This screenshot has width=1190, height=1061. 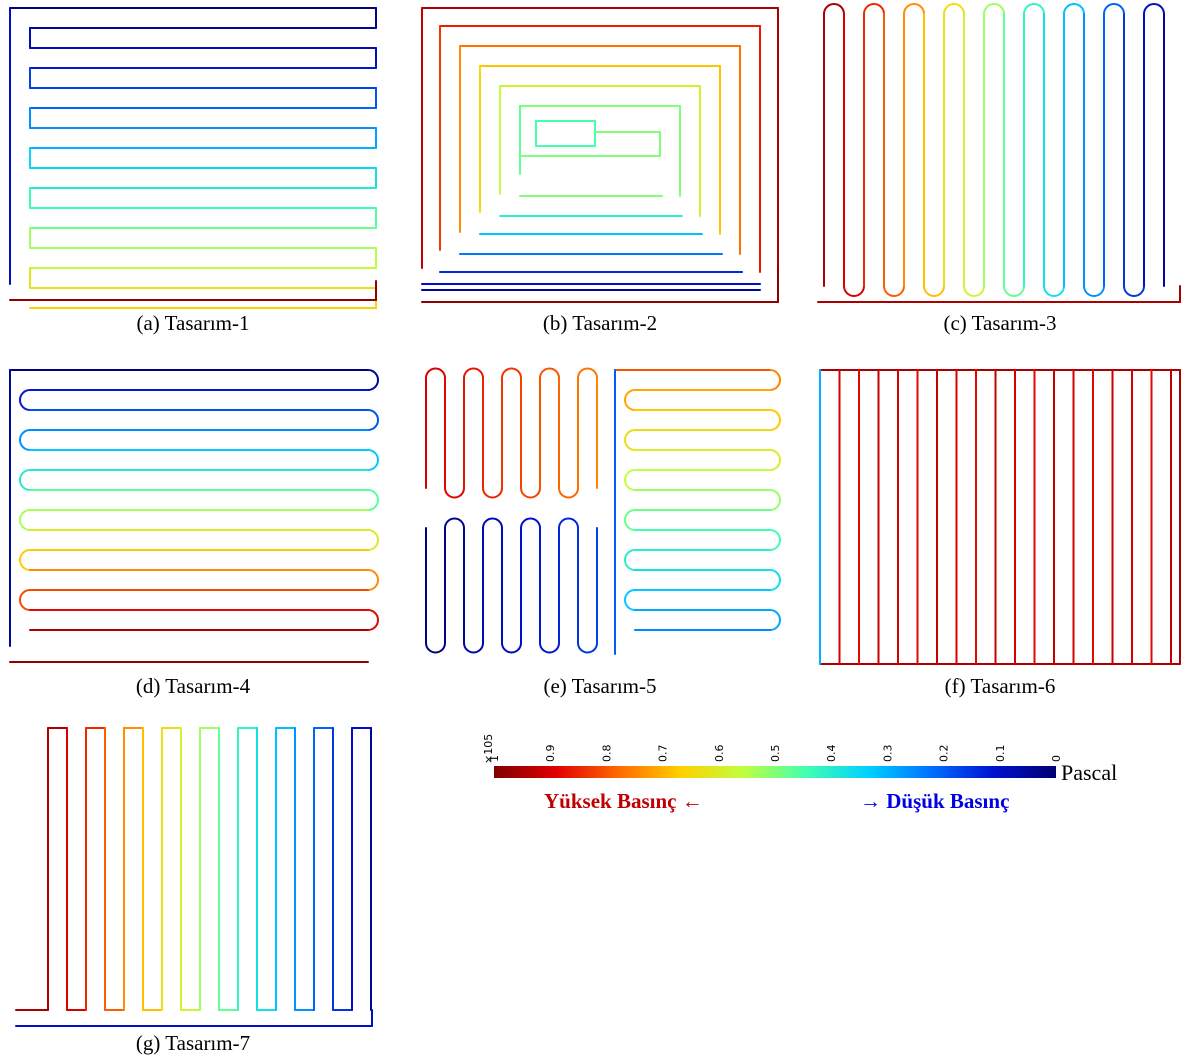 What do you see at coordinates (1056, 758) in the screenshot?
I see `colorbar-tick-label: 0` at bounding box center [1056, 758].